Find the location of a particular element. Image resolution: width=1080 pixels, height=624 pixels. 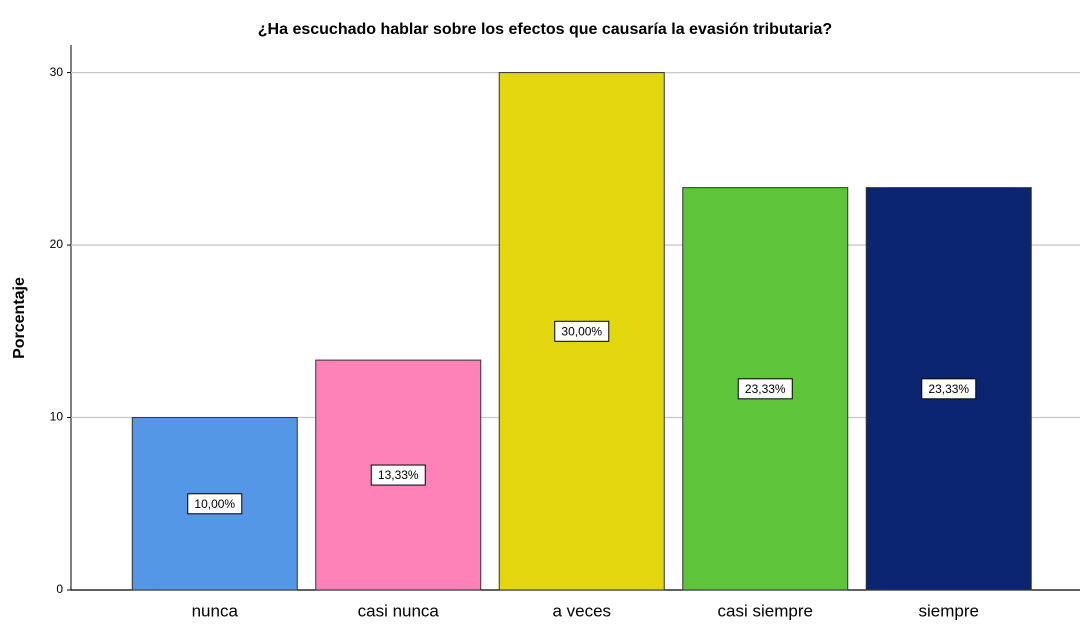

value-label: 30,00% is located at coordinates (581, 331).